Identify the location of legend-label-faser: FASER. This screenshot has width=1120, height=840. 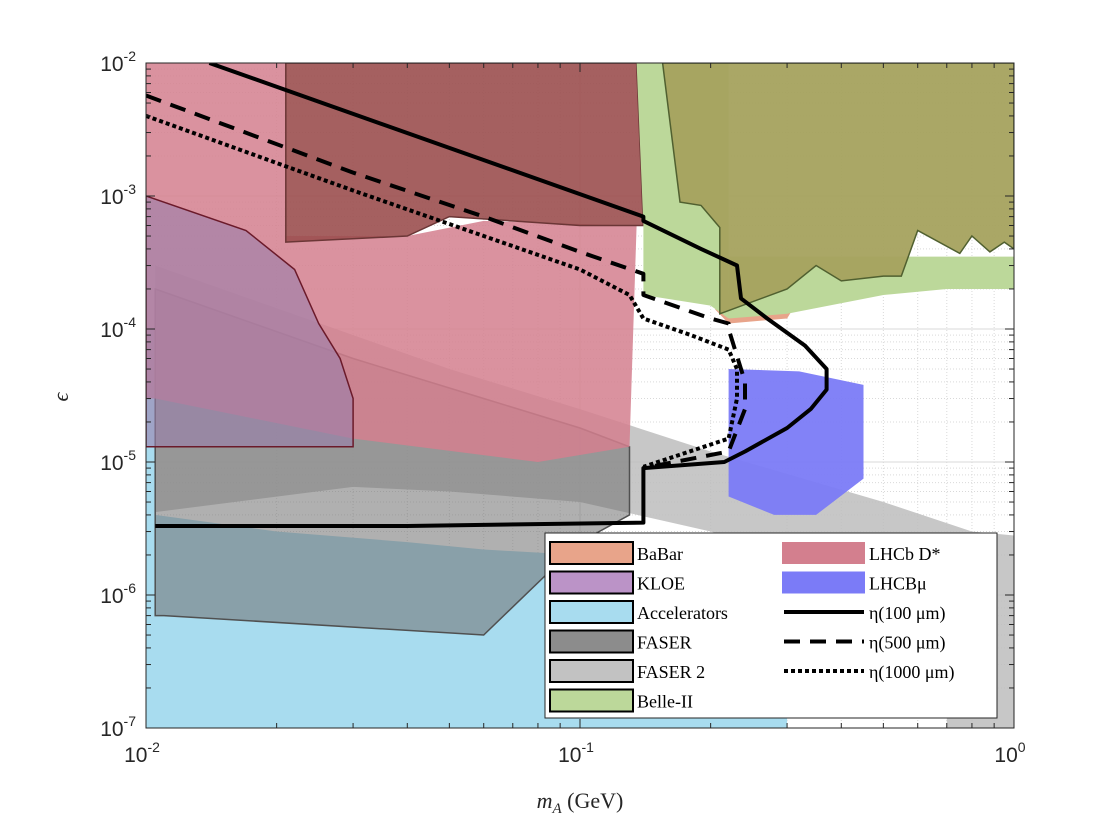
(664, 643).